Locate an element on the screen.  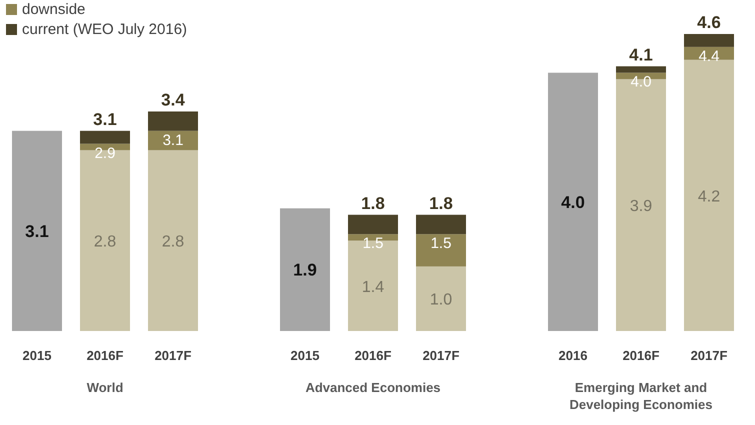
legend-label: current (WEO July 2016) is located at coordinates (105, 29).